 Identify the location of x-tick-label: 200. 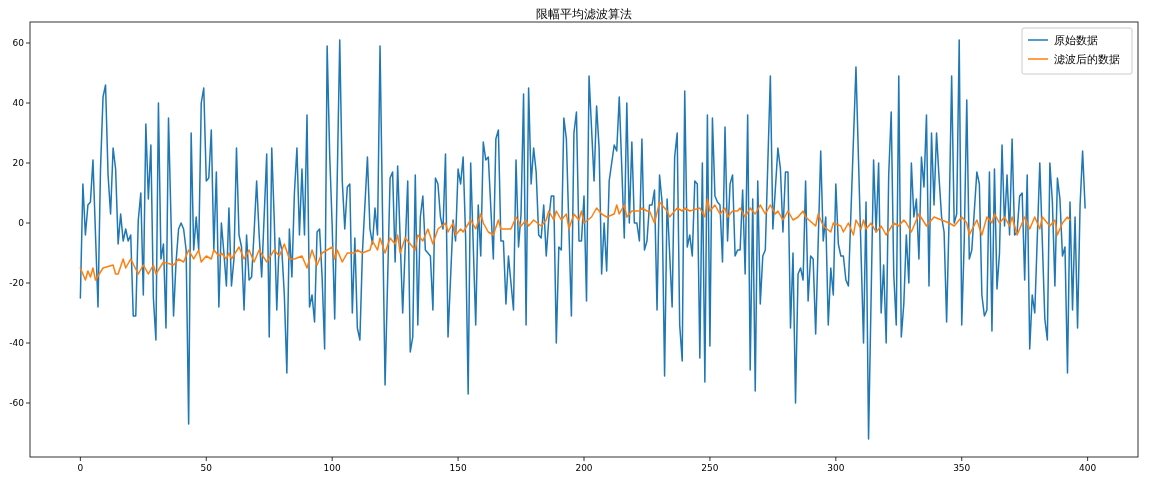
(584, 468).